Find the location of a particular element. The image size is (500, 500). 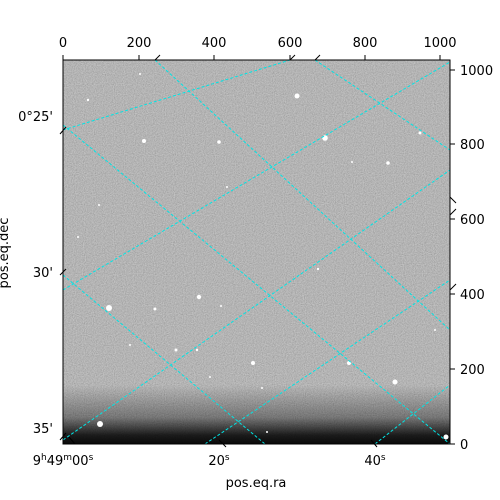

dark-bottom-band is located at coordinates (256, 414).